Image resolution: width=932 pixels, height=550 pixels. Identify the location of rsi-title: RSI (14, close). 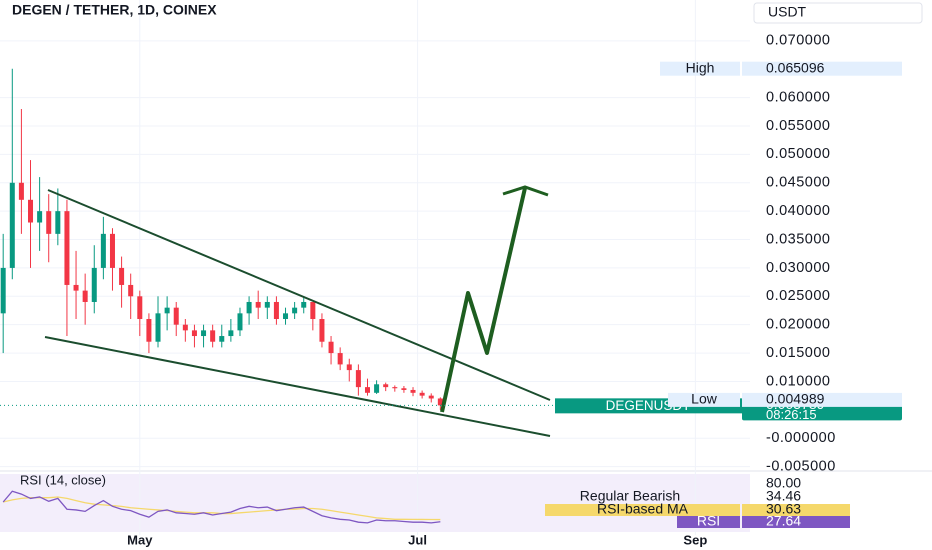
(63, 479).